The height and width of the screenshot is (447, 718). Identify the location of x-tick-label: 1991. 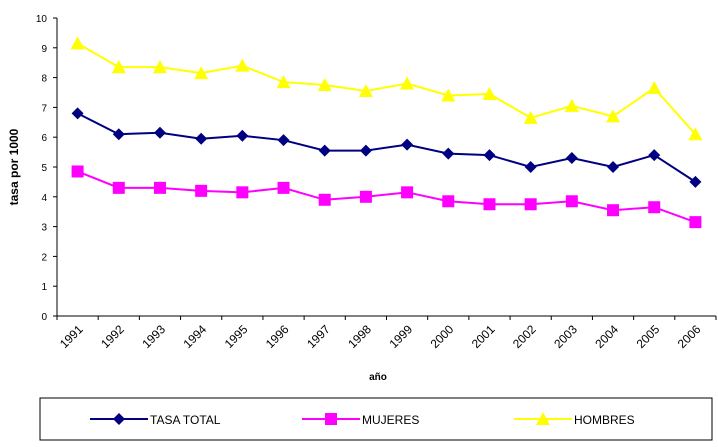
(71, 336).